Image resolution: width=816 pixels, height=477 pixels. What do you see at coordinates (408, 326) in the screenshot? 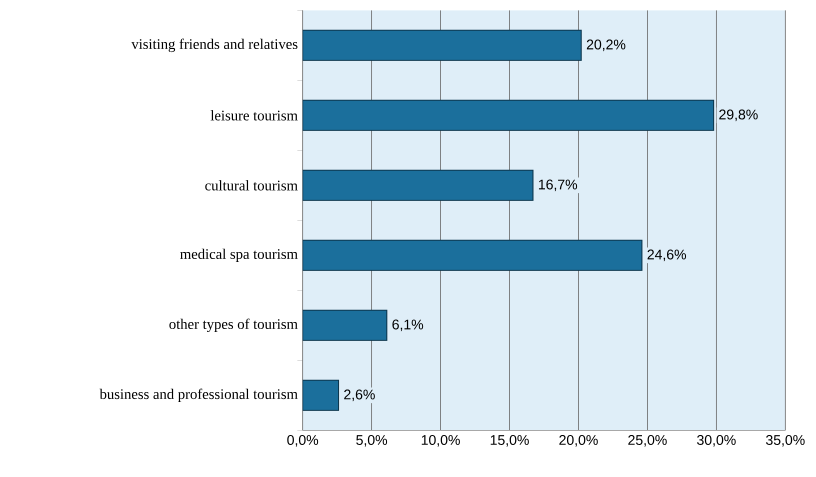
I see `data-label: 6,1%` at bounding box center [408, 326].